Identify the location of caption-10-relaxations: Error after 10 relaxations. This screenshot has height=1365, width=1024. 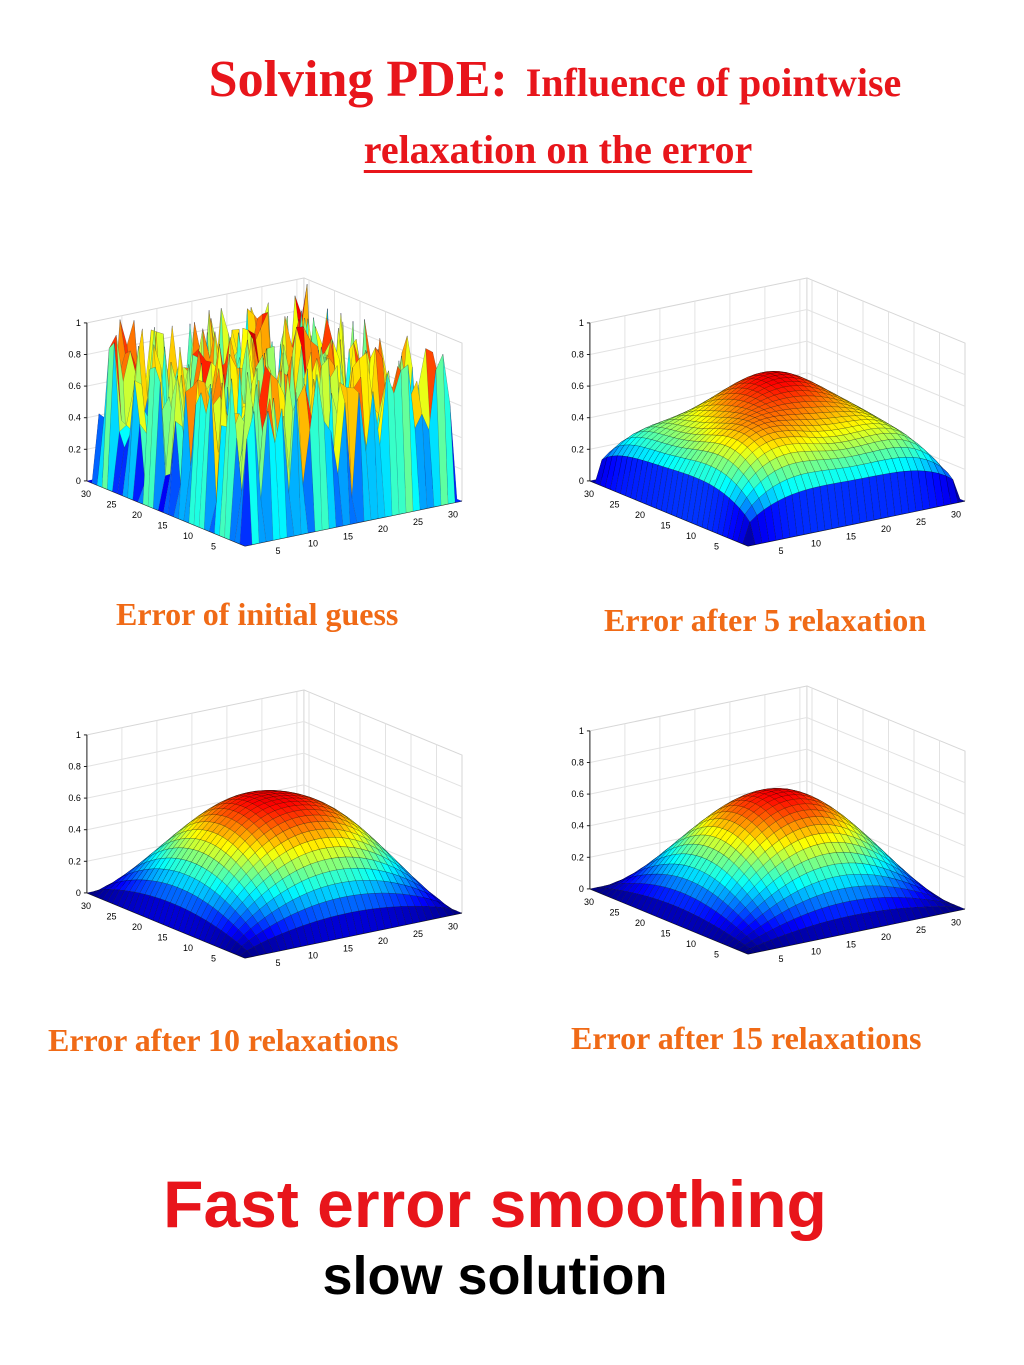
(223, 1040).